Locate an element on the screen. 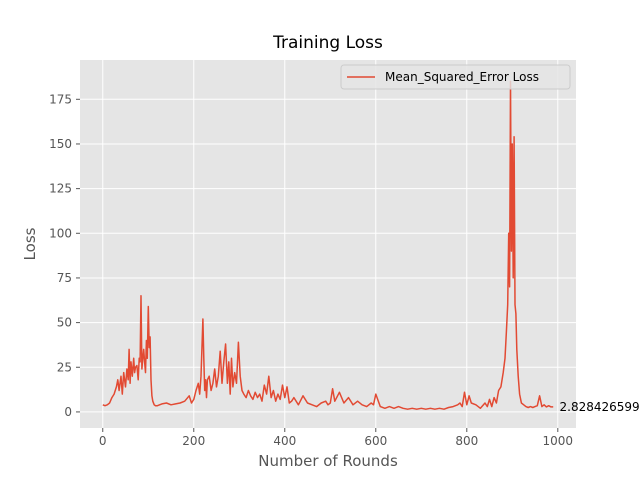 Image resolution: width=640 pixels, height=480 pixels. y-tick-label: 150 is located at coordinates (60, 144).